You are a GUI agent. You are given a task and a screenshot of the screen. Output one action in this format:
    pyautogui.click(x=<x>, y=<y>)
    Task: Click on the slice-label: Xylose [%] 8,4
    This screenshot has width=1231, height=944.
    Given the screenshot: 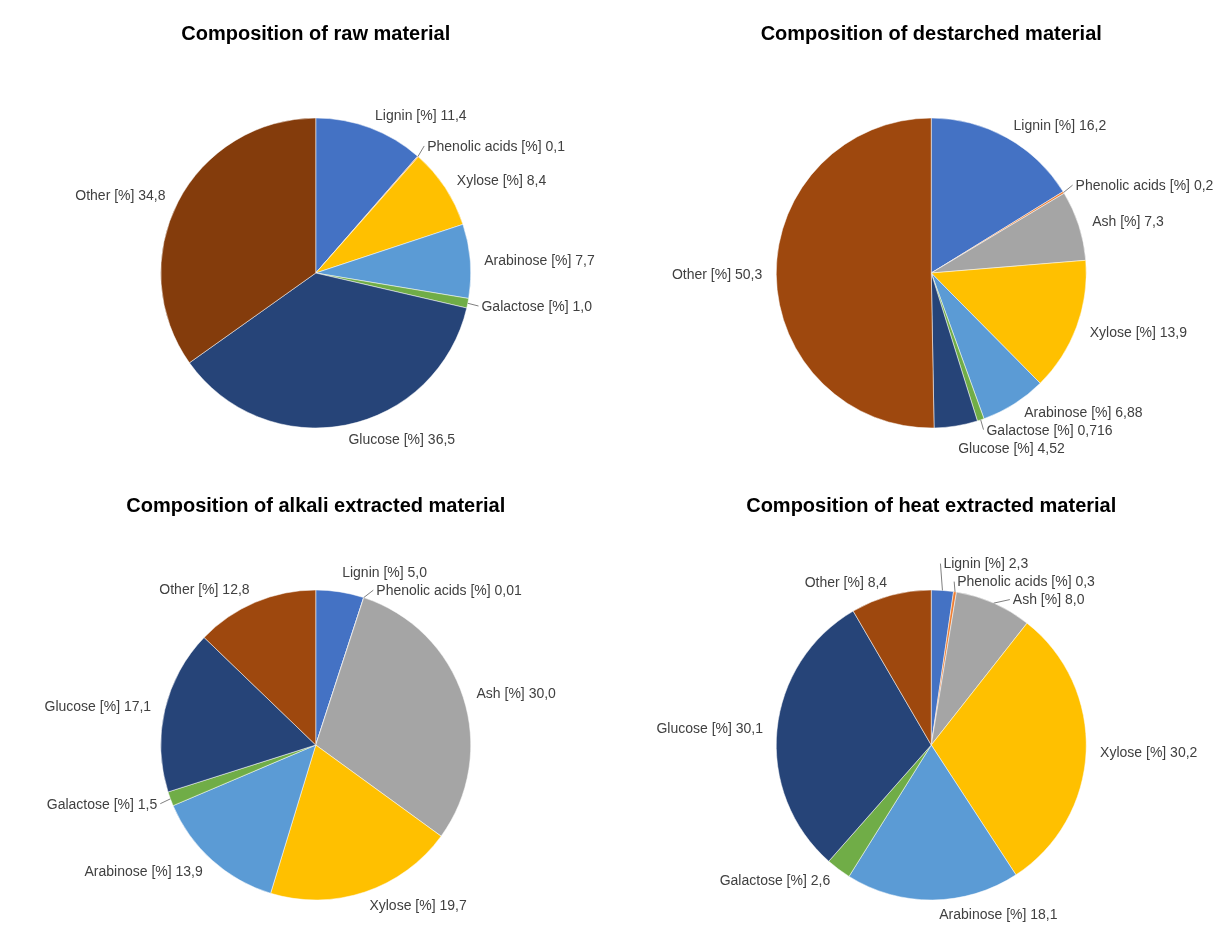 What is the action you would take?
    pyautogui.click(x=501, y=179)
    